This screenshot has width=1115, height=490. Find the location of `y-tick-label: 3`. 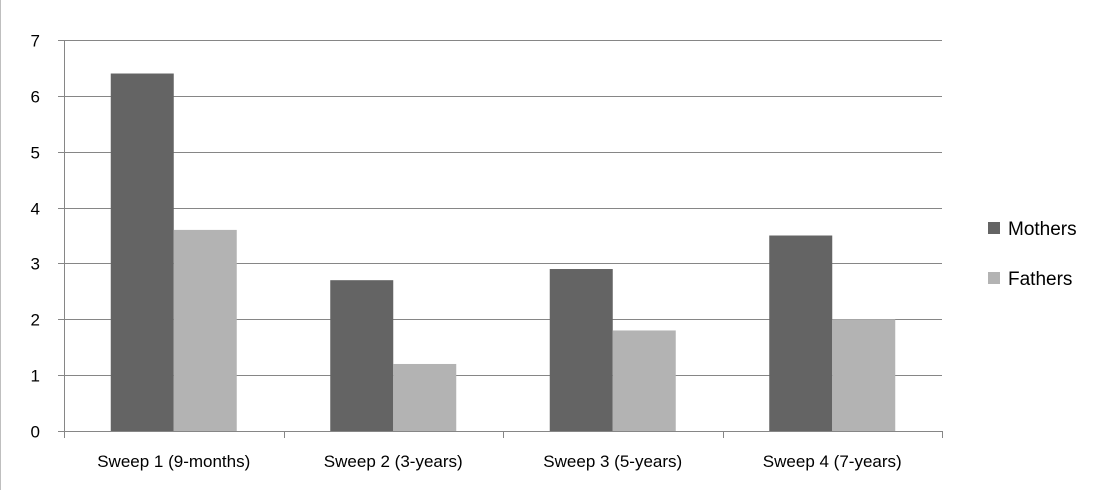

y-tick-label: 3 is located at coordinates (35, 264).